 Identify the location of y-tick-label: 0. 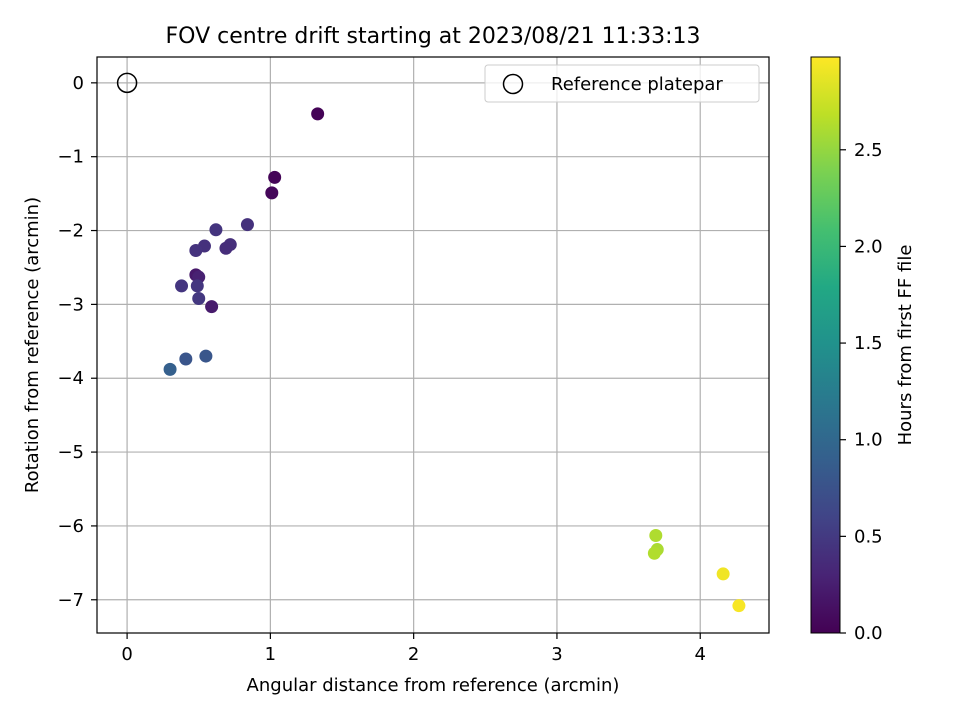
(78, 83).